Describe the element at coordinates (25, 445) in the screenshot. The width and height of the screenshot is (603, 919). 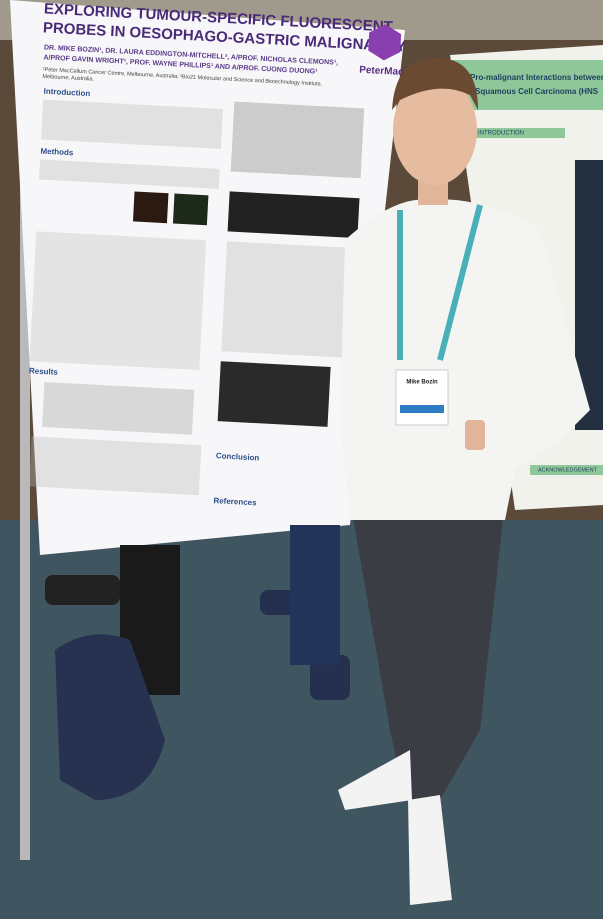
I see `poster-stand` at that location.